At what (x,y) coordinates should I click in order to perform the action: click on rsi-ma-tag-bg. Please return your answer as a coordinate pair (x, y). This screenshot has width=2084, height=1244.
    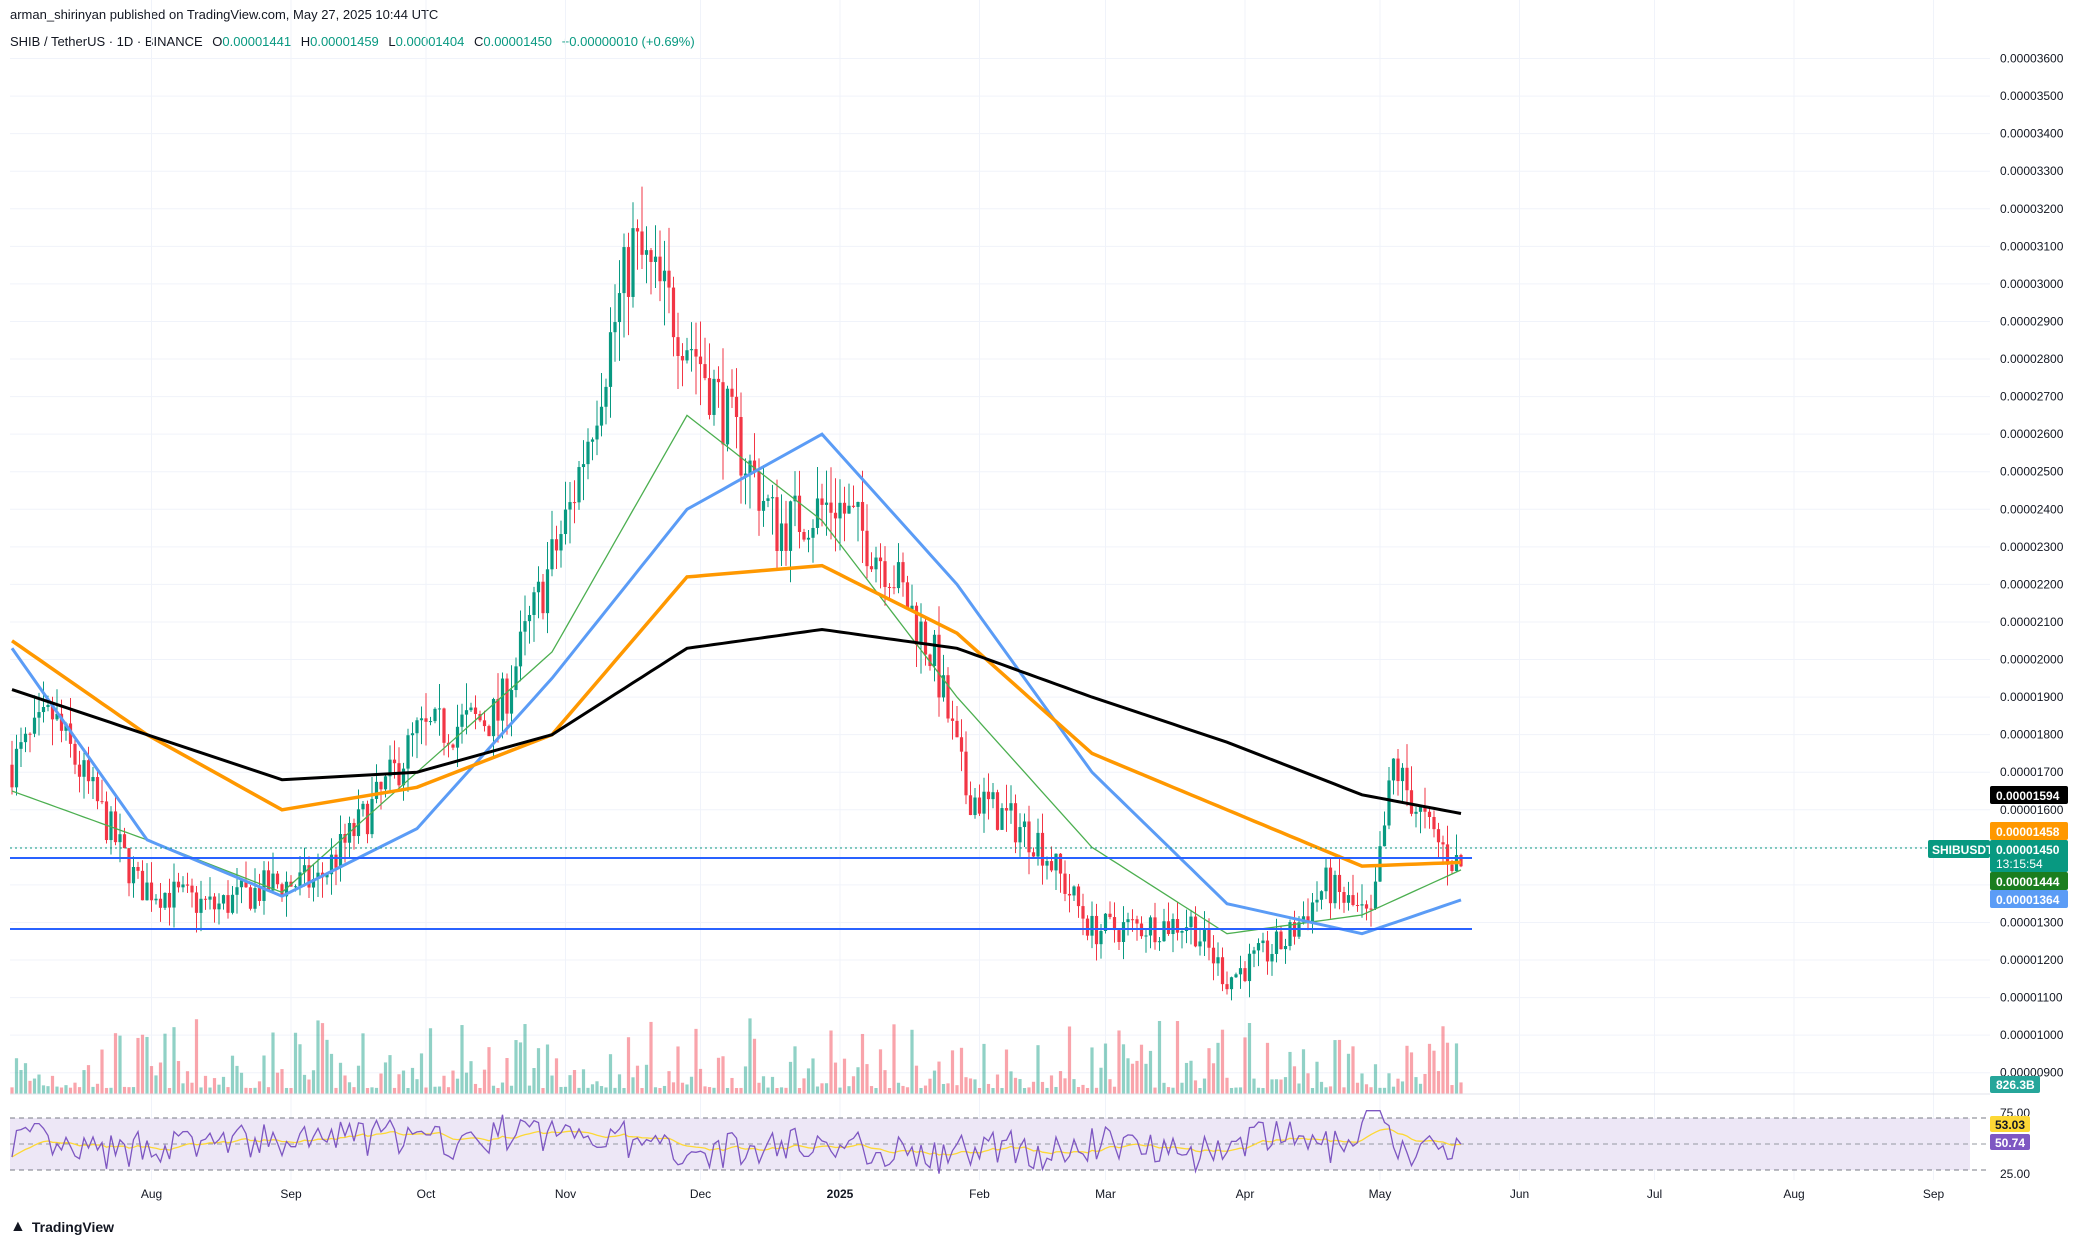
    Looking at the image, I should click on (2010, 1124).